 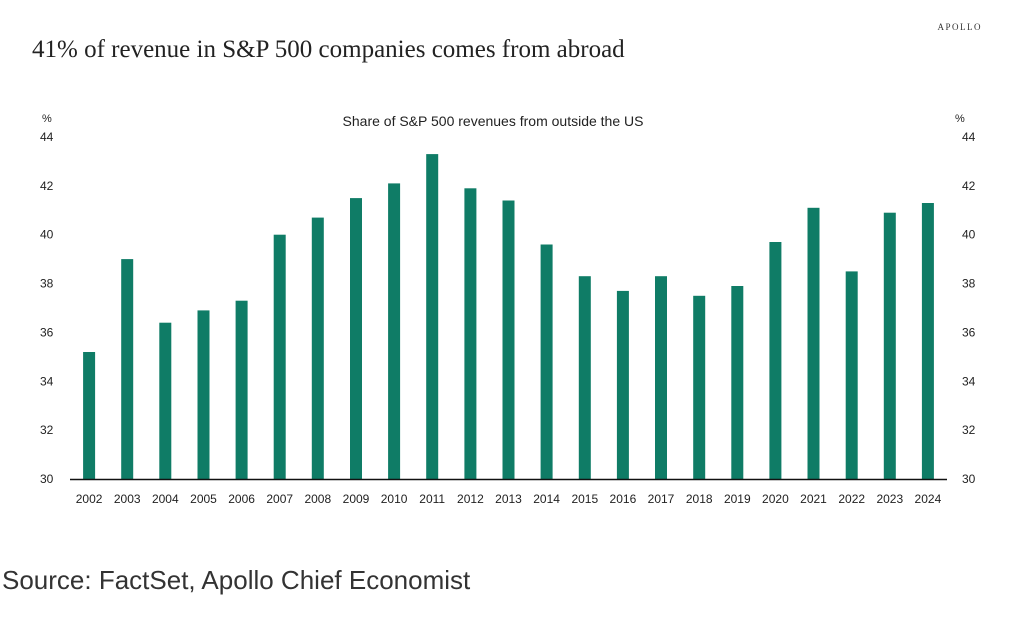 I want to click on y-axis-right: 30 32 34 36 38 40 42 44, so click(x=969, y=308).